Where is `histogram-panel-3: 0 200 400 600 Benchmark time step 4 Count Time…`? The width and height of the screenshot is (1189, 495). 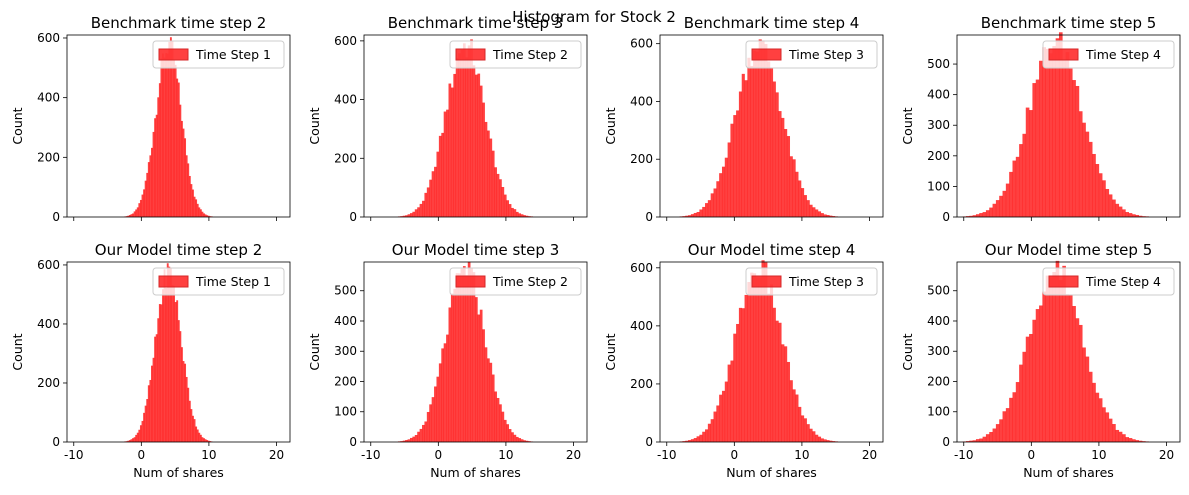 histogram-panel-3: 0 200 400 600 Benchmark time step 4 Count Time… is located at coordinates (743, 119).